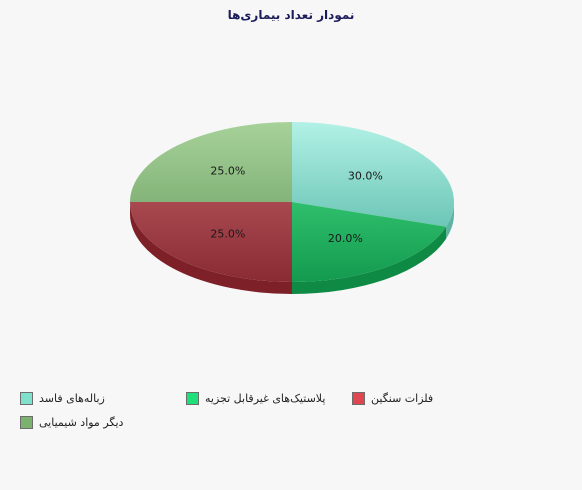 The width and height of the screenshot is (582, 490). I want to click on pie-value-label: 20.0%, so click(345, 238).